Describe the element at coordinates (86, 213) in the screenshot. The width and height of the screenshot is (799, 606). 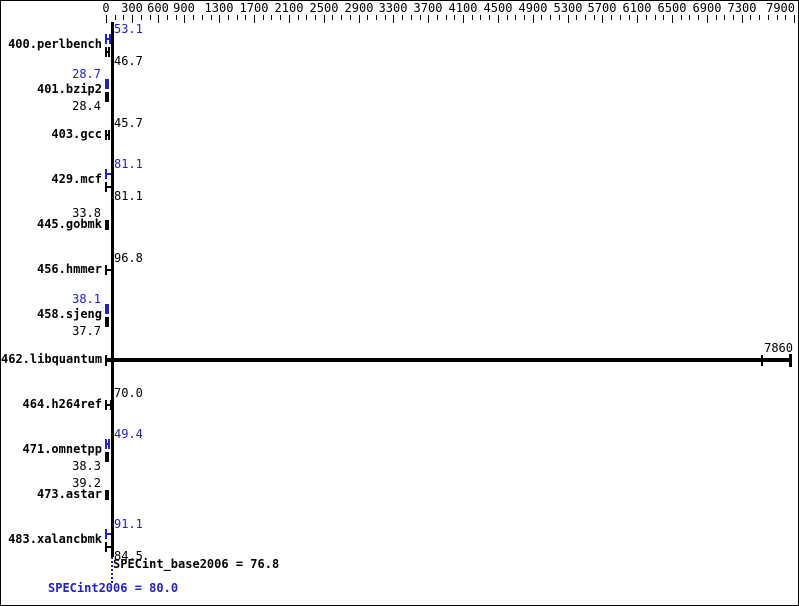
I see `value-label: 33.8` at that location.